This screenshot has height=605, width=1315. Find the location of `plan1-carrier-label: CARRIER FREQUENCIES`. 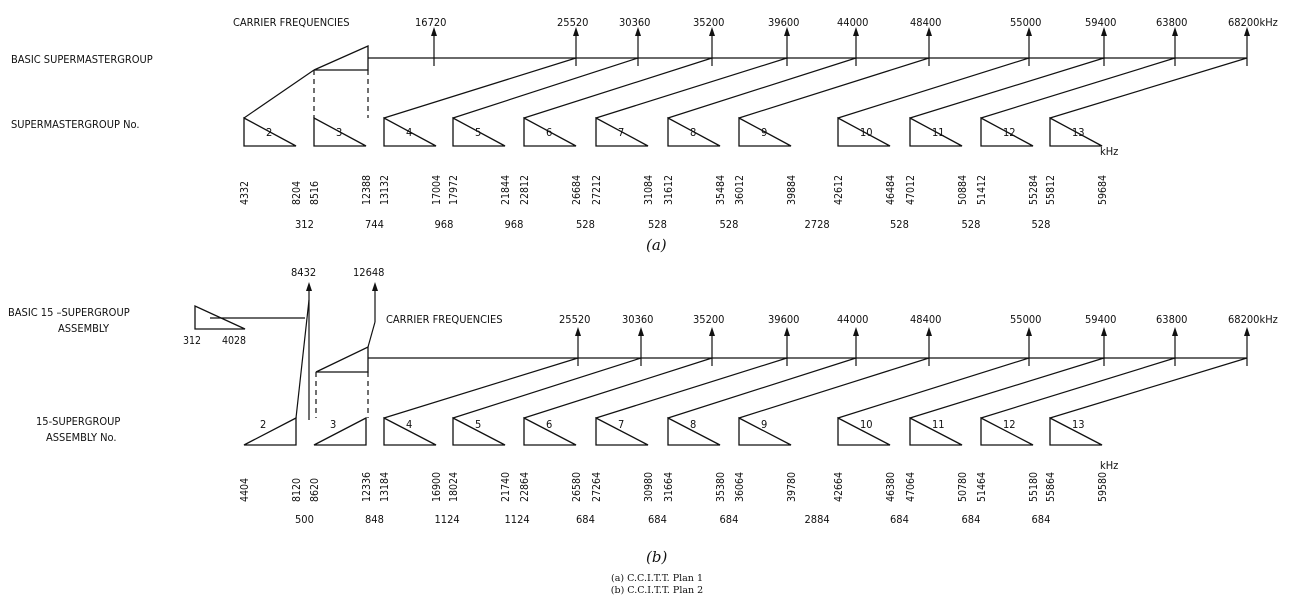

plan1-carrier-label: CARRIER FREQUENCIES is located at coordinates (291, 22).